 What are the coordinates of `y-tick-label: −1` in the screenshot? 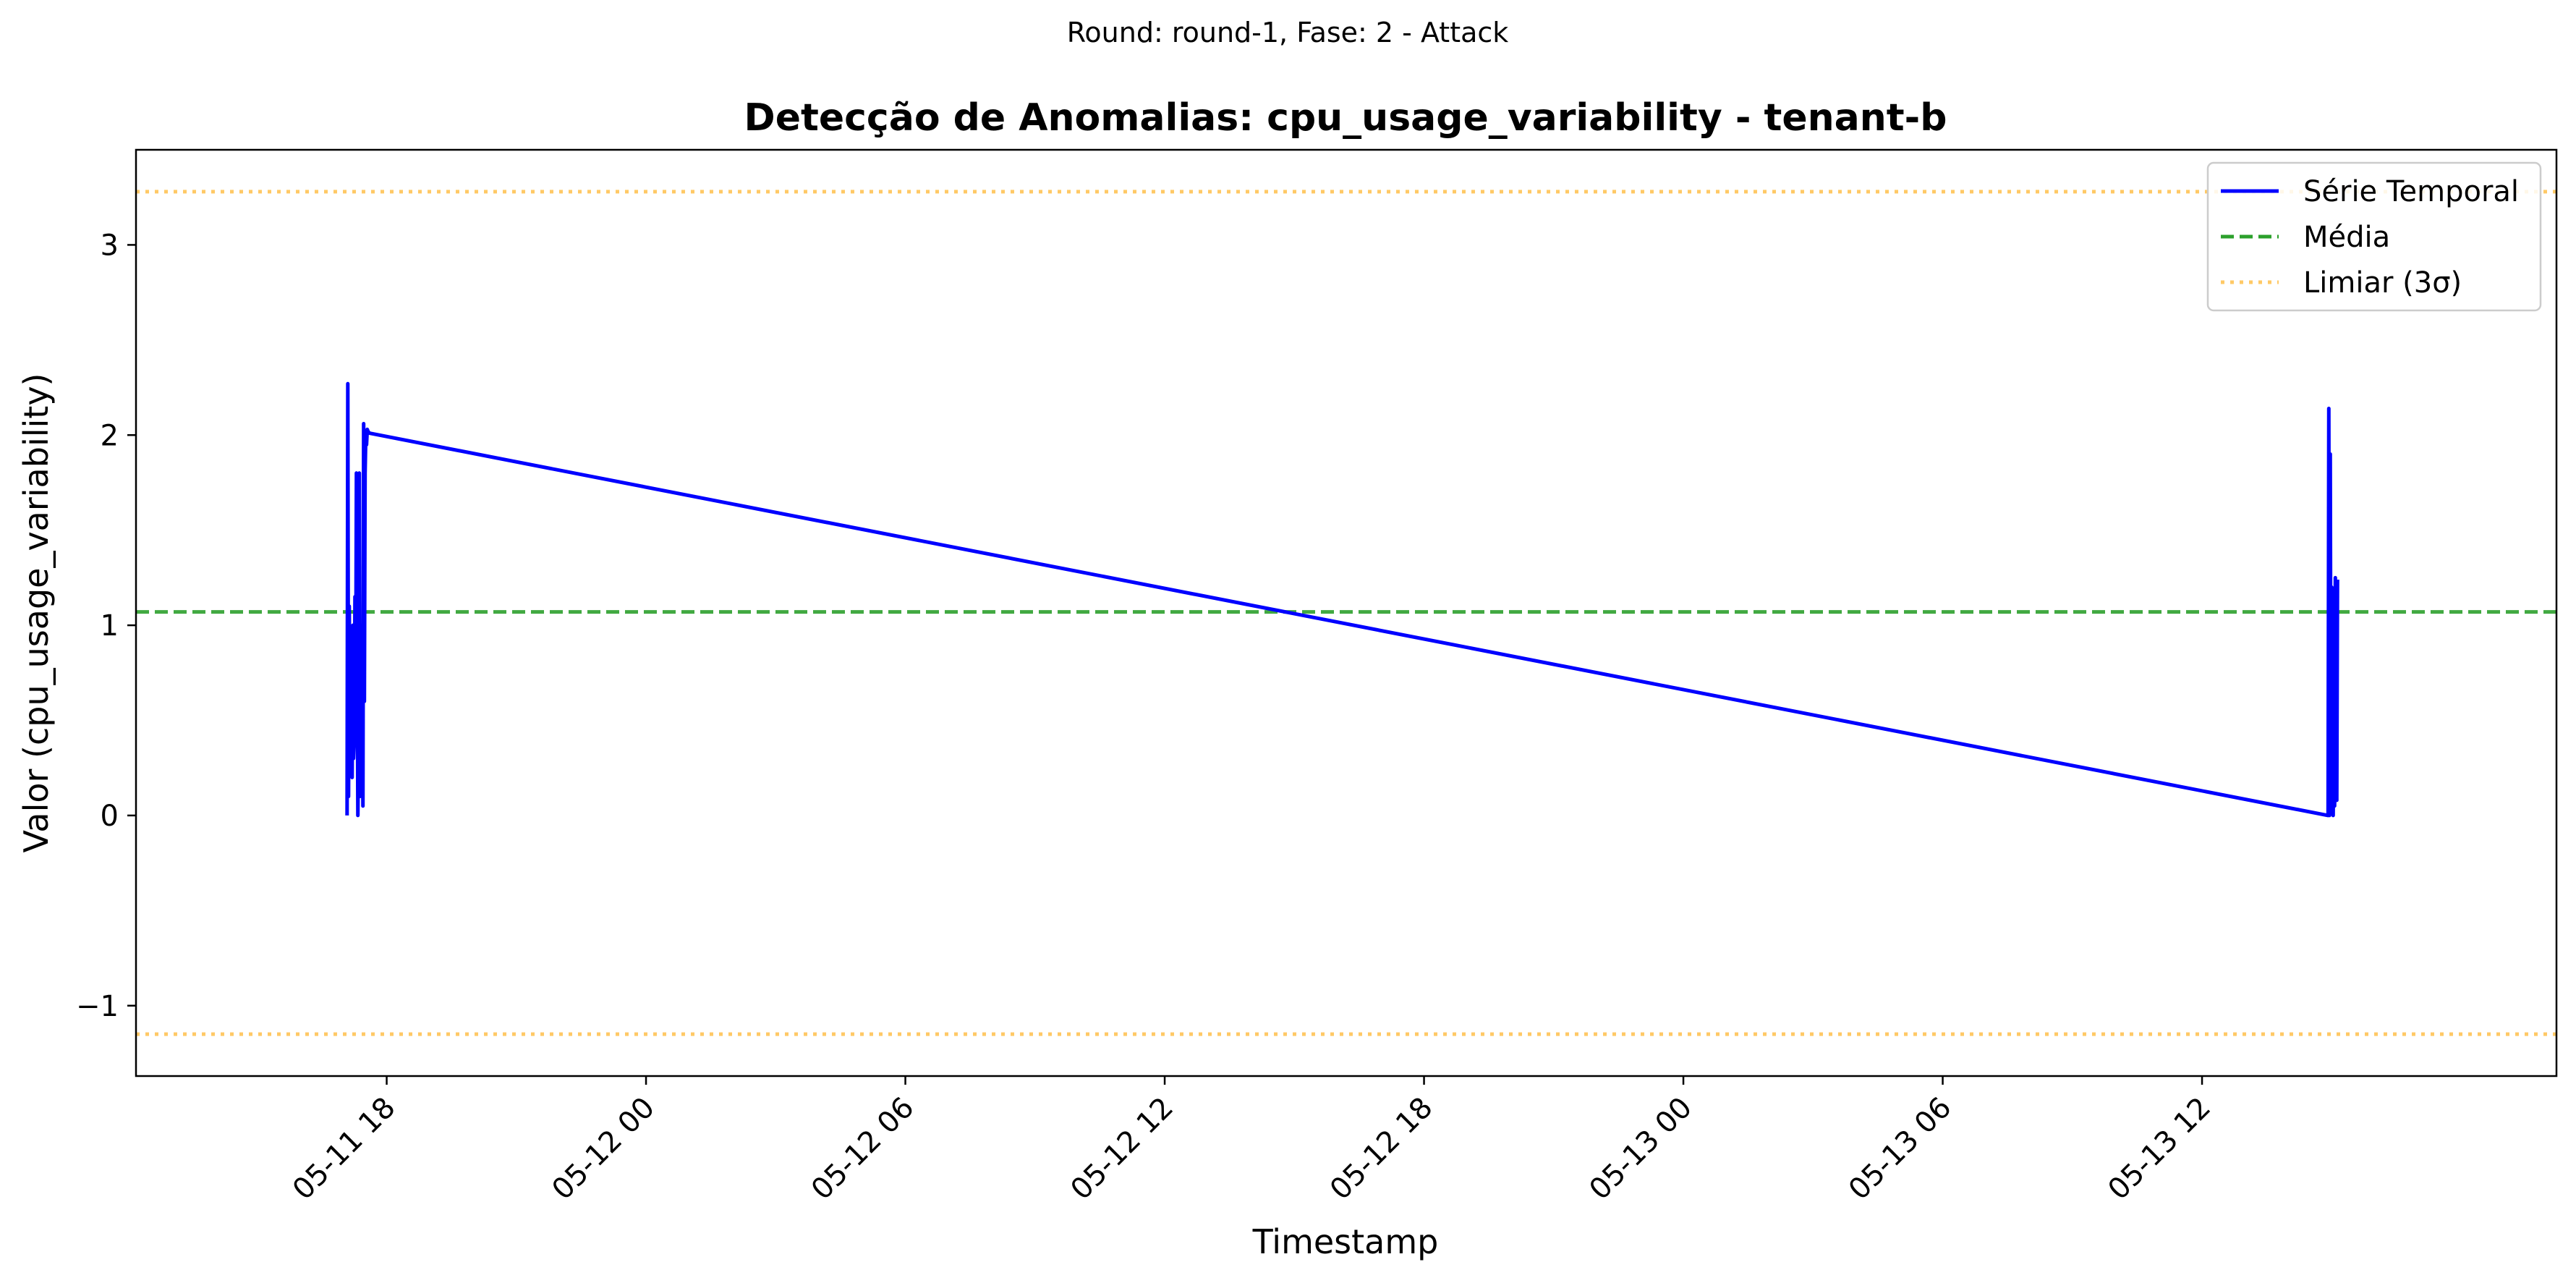 It's located at (97, 1007).